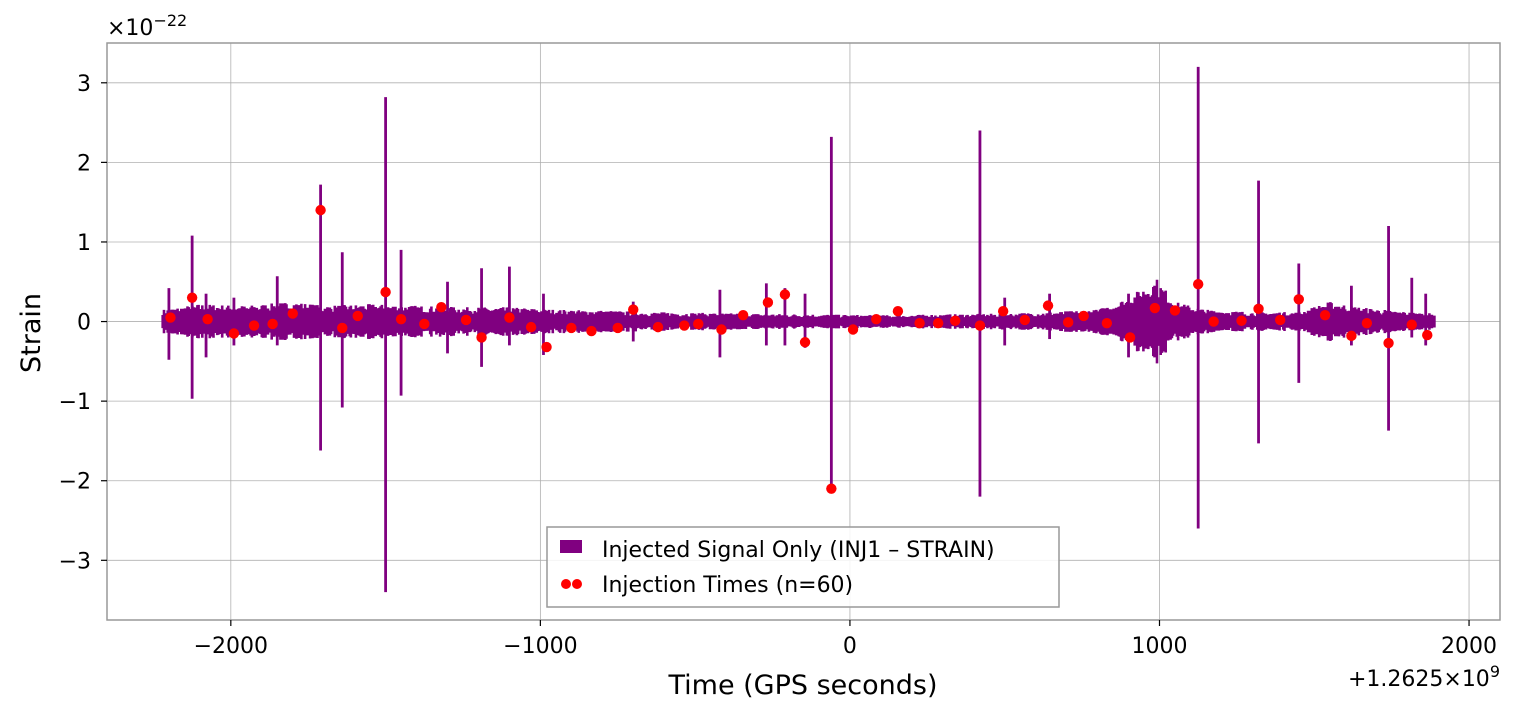 This screenshot has width=1519, height=713. What do you see at coordinates (1159, 646) in the screenshot?
I see `x-tick-label: 1000` at bounding box center [1159, 646].